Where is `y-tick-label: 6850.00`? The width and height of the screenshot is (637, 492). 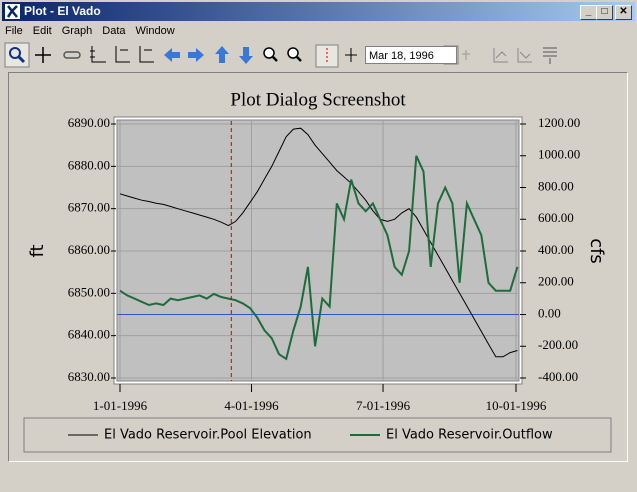
y-tick-label: 6850.00 is located at coordinates (89, 291).